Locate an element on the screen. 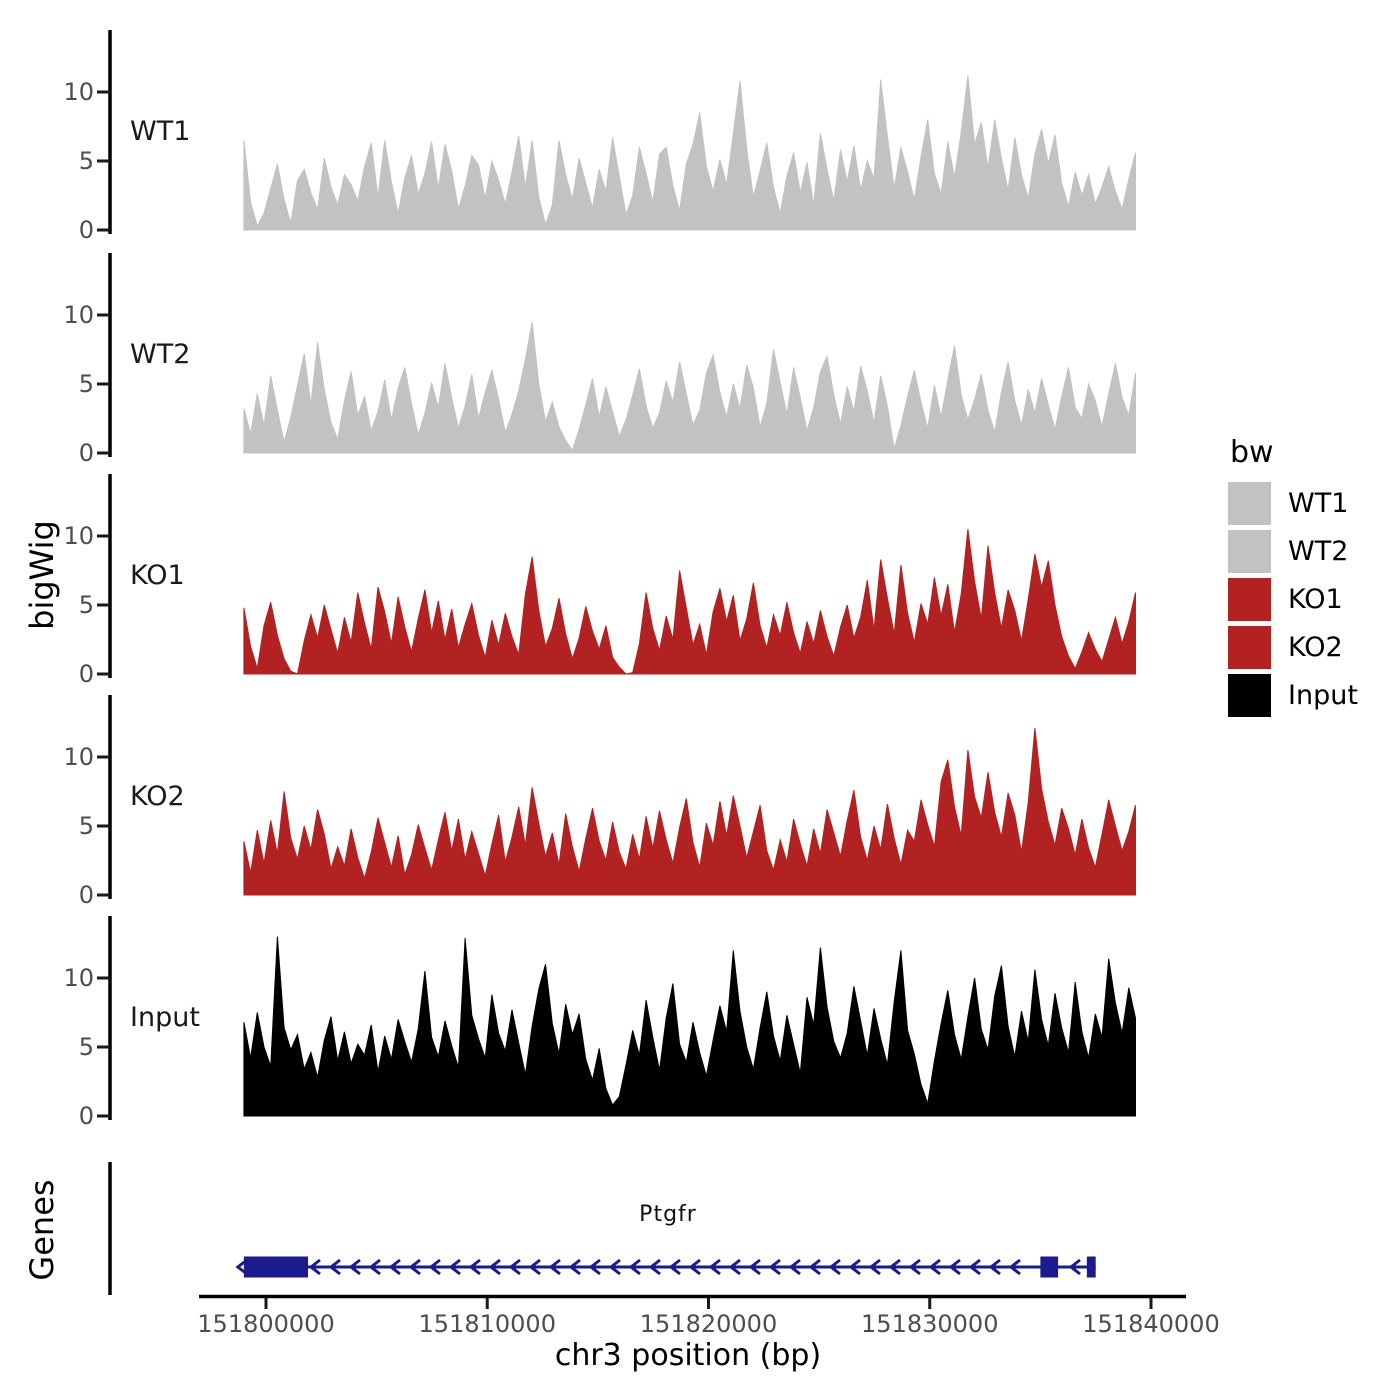 The width and height of the screenshot is (1400, 1400). legend-entry-KO2: KO2 is located at coordinates (1293, 647).